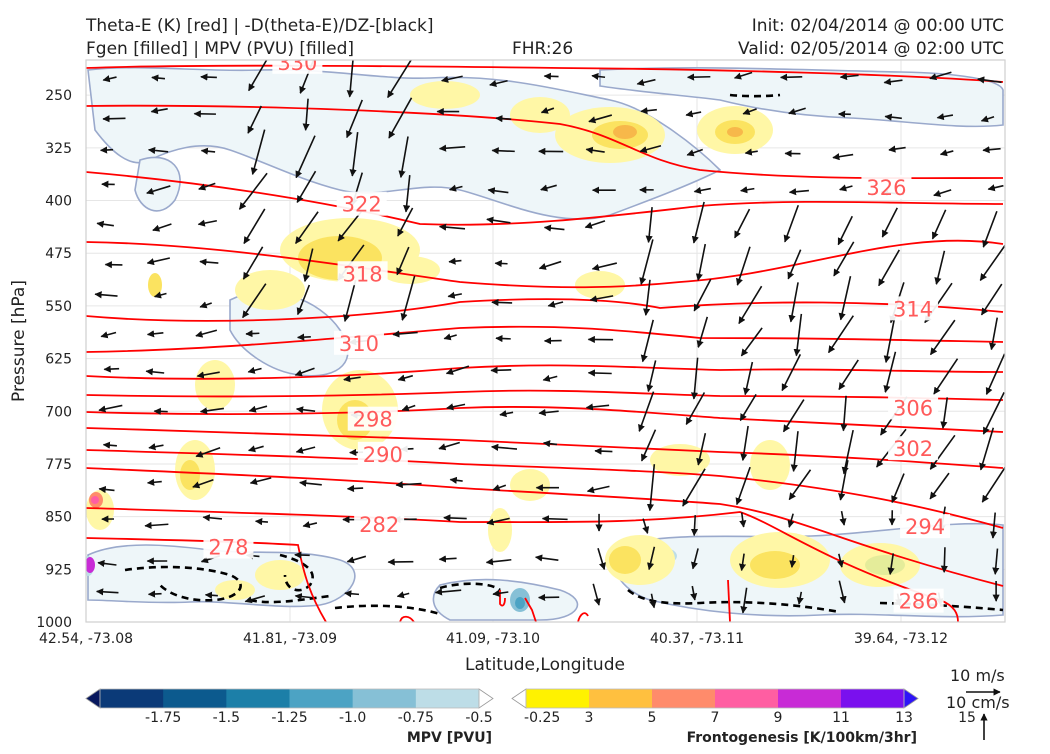 The image size is (1050, 754). Describe the element at coordinates (58, 149) in the screenshot. I see `y-tick-label: 325` at that location.